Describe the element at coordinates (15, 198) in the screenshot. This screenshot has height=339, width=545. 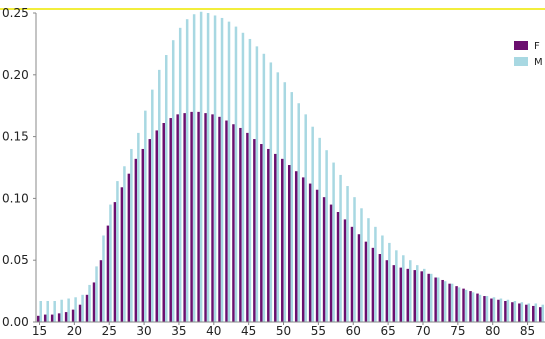
I see `y-tick-label: 0.10` at that location.